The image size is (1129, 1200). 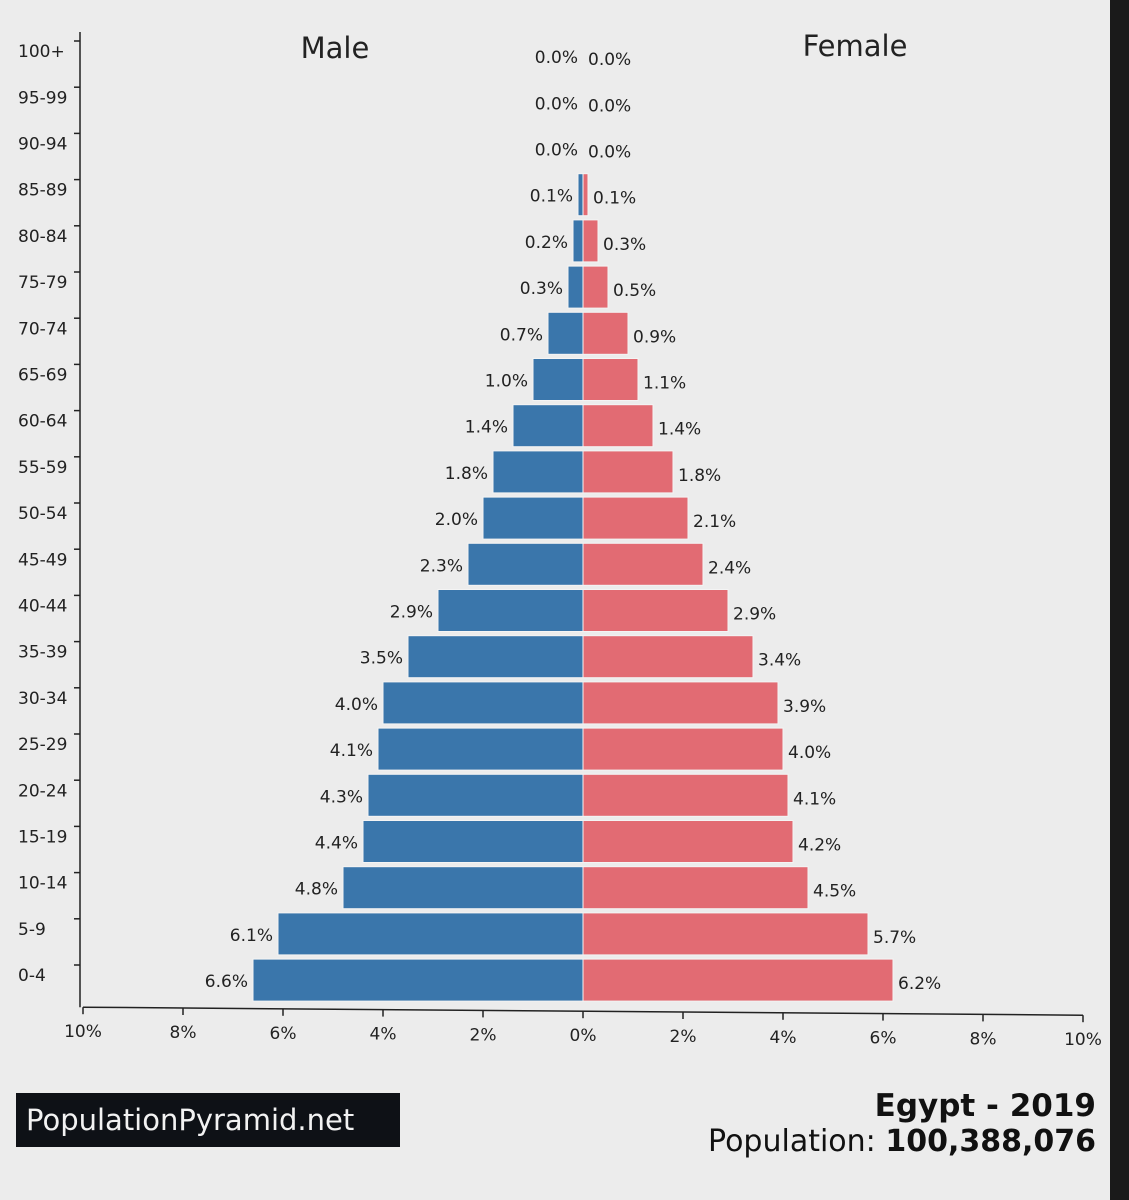 What do you see at coordinates (441, 566) in the screenshot?
I see `male-data-label: 2.3%` at bounding box center [441, 566].